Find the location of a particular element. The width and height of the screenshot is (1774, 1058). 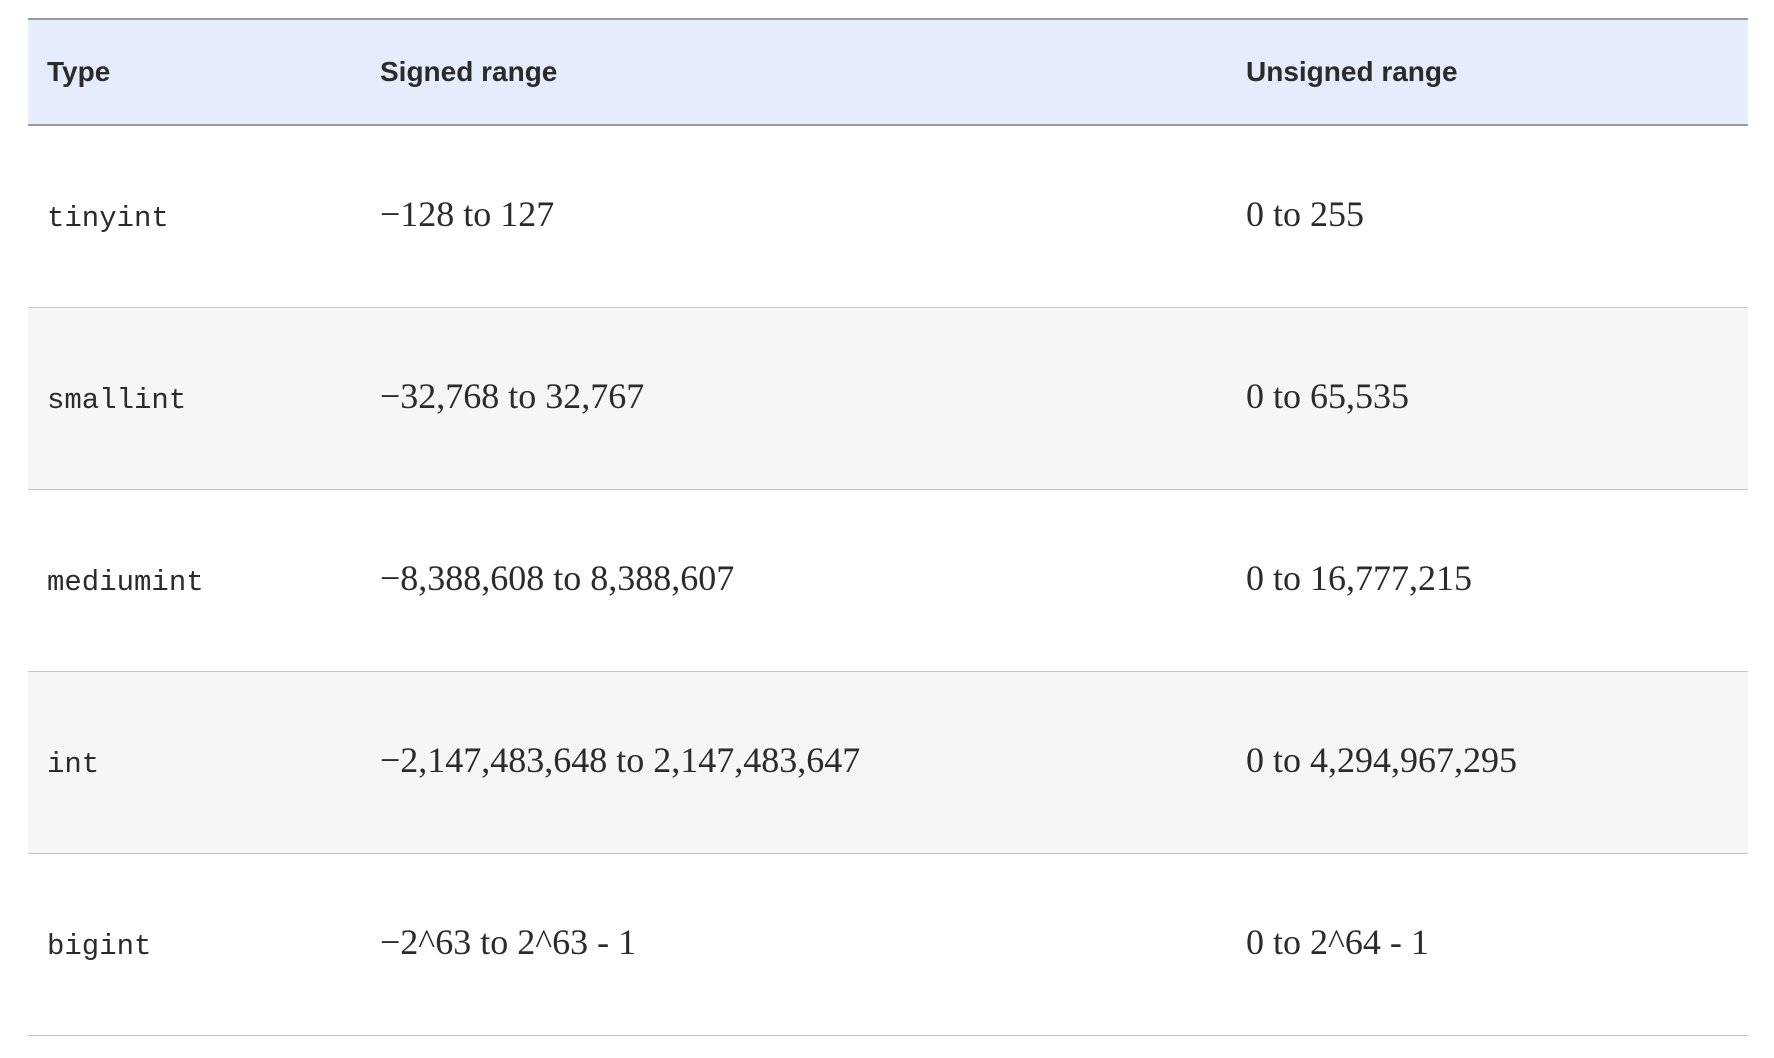

type-cell: bigint is located at coordinates (194, 944).